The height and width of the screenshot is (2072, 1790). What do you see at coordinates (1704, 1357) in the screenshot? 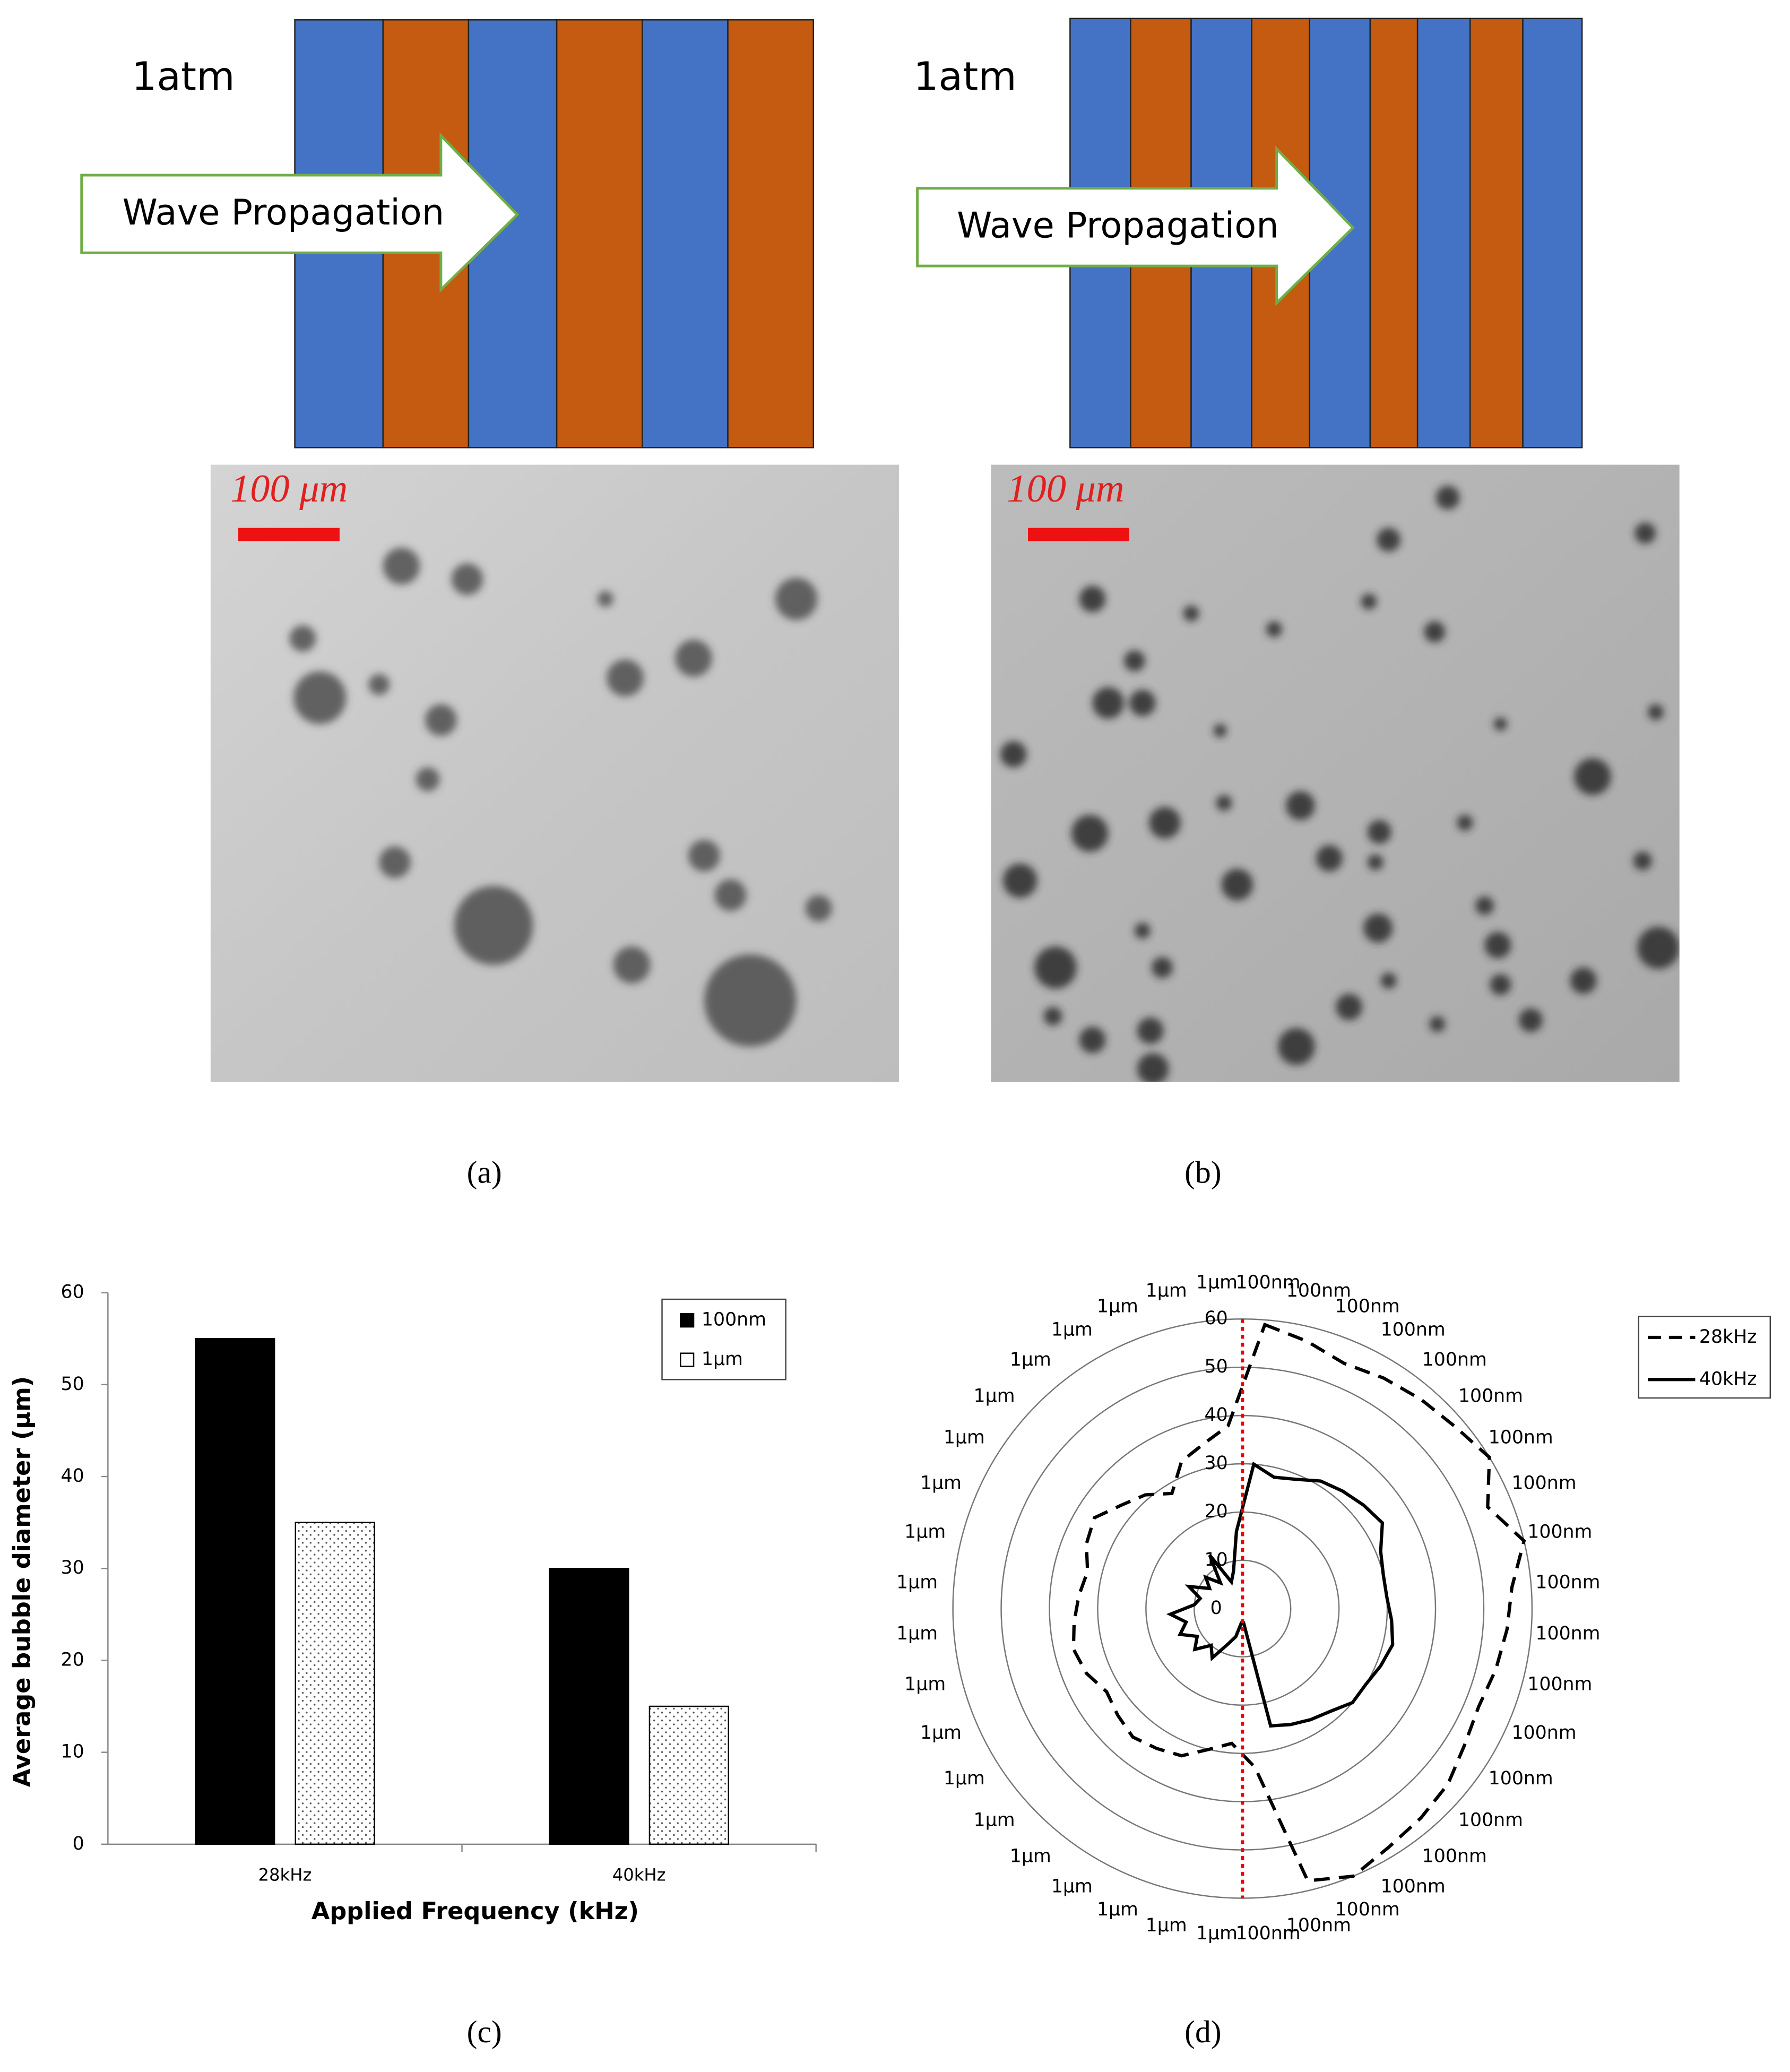
I see `legend-box` at bounding box center [1704, 1357].